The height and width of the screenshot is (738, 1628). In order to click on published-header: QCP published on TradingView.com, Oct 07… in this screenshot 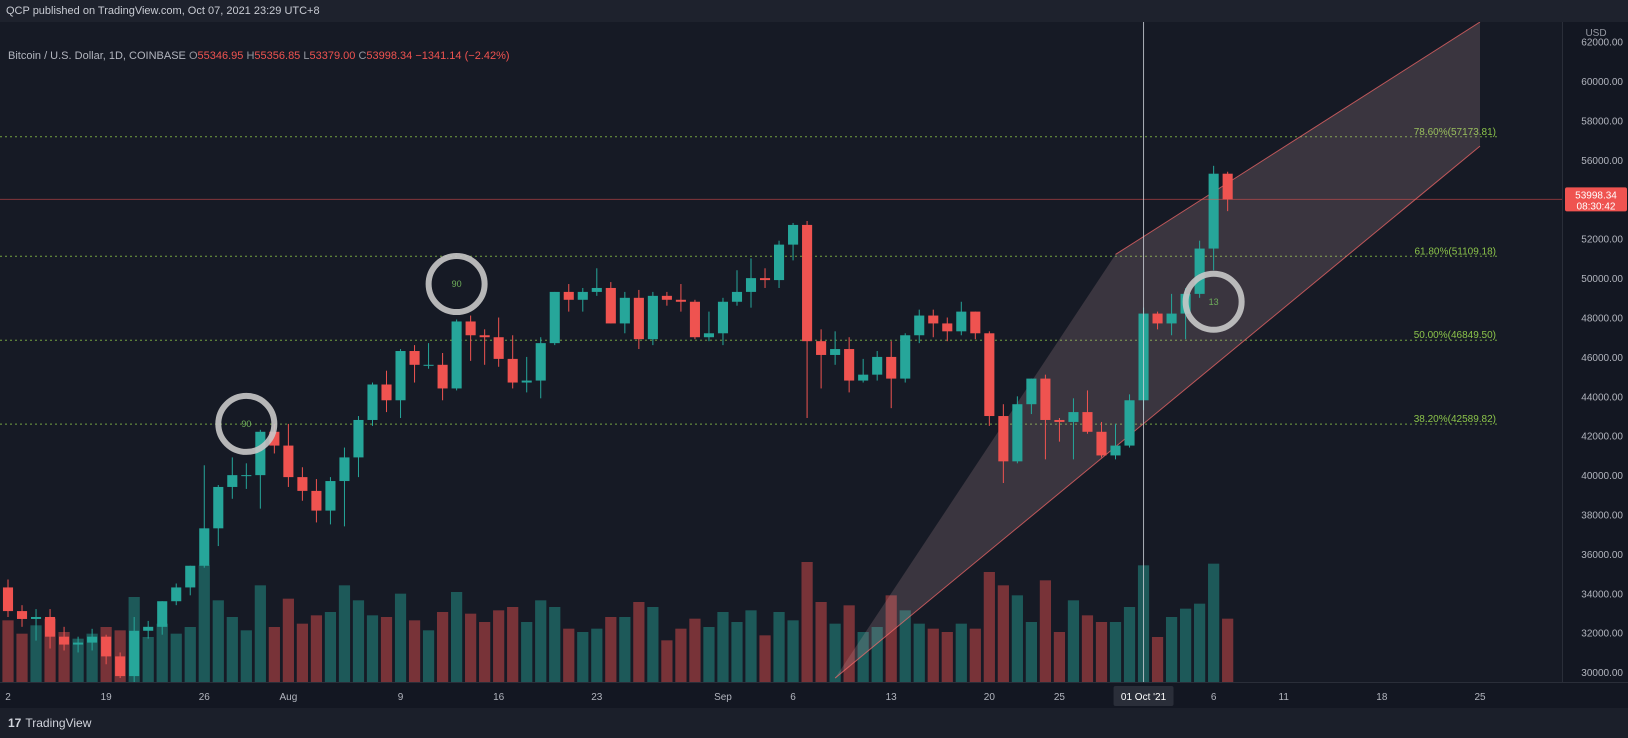, I will do `click(814, 11)`.